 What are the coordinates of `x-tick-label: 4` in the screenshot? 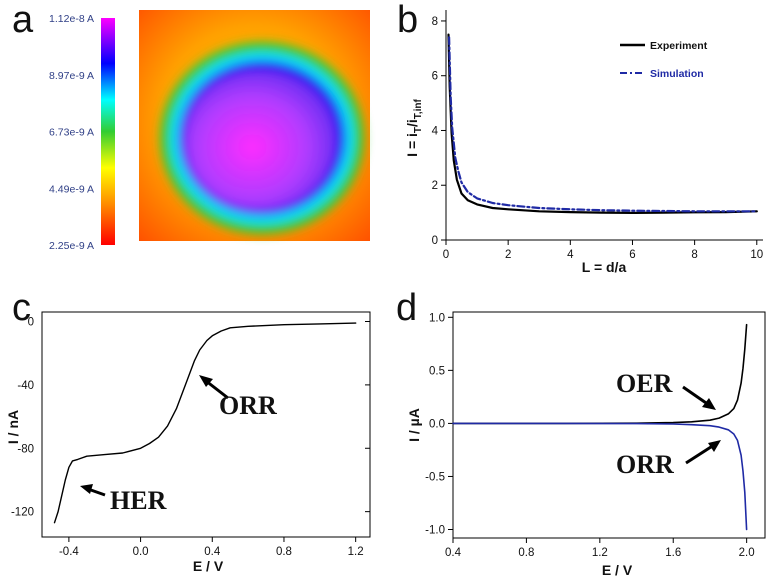 It's located at (570, 255).